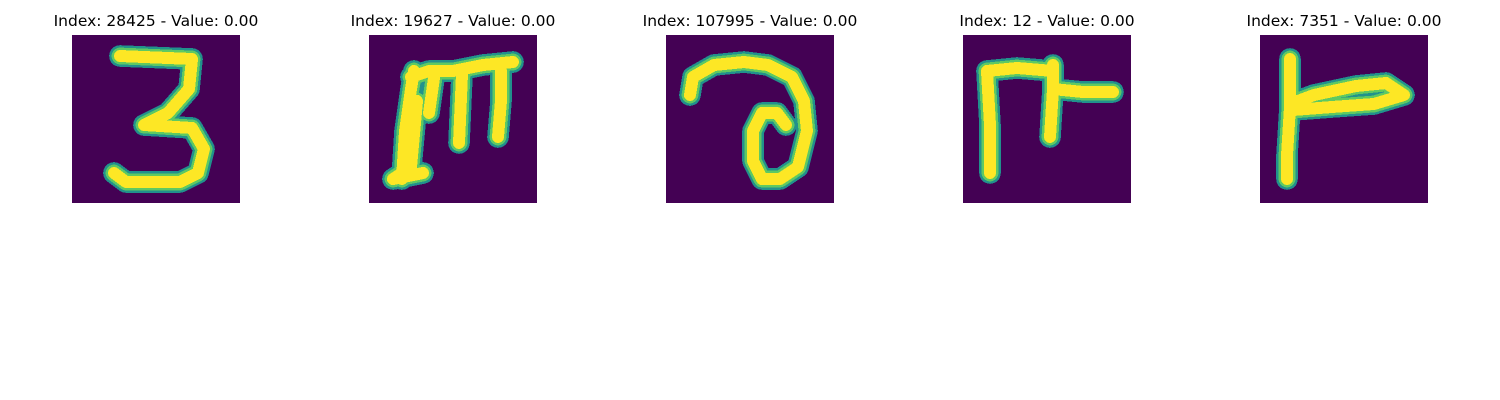 The width and height of the screenshot is (1500, 400). I want to click on image-panel-3: Index: 107995 - Value: 0.00, so click(750, 105).